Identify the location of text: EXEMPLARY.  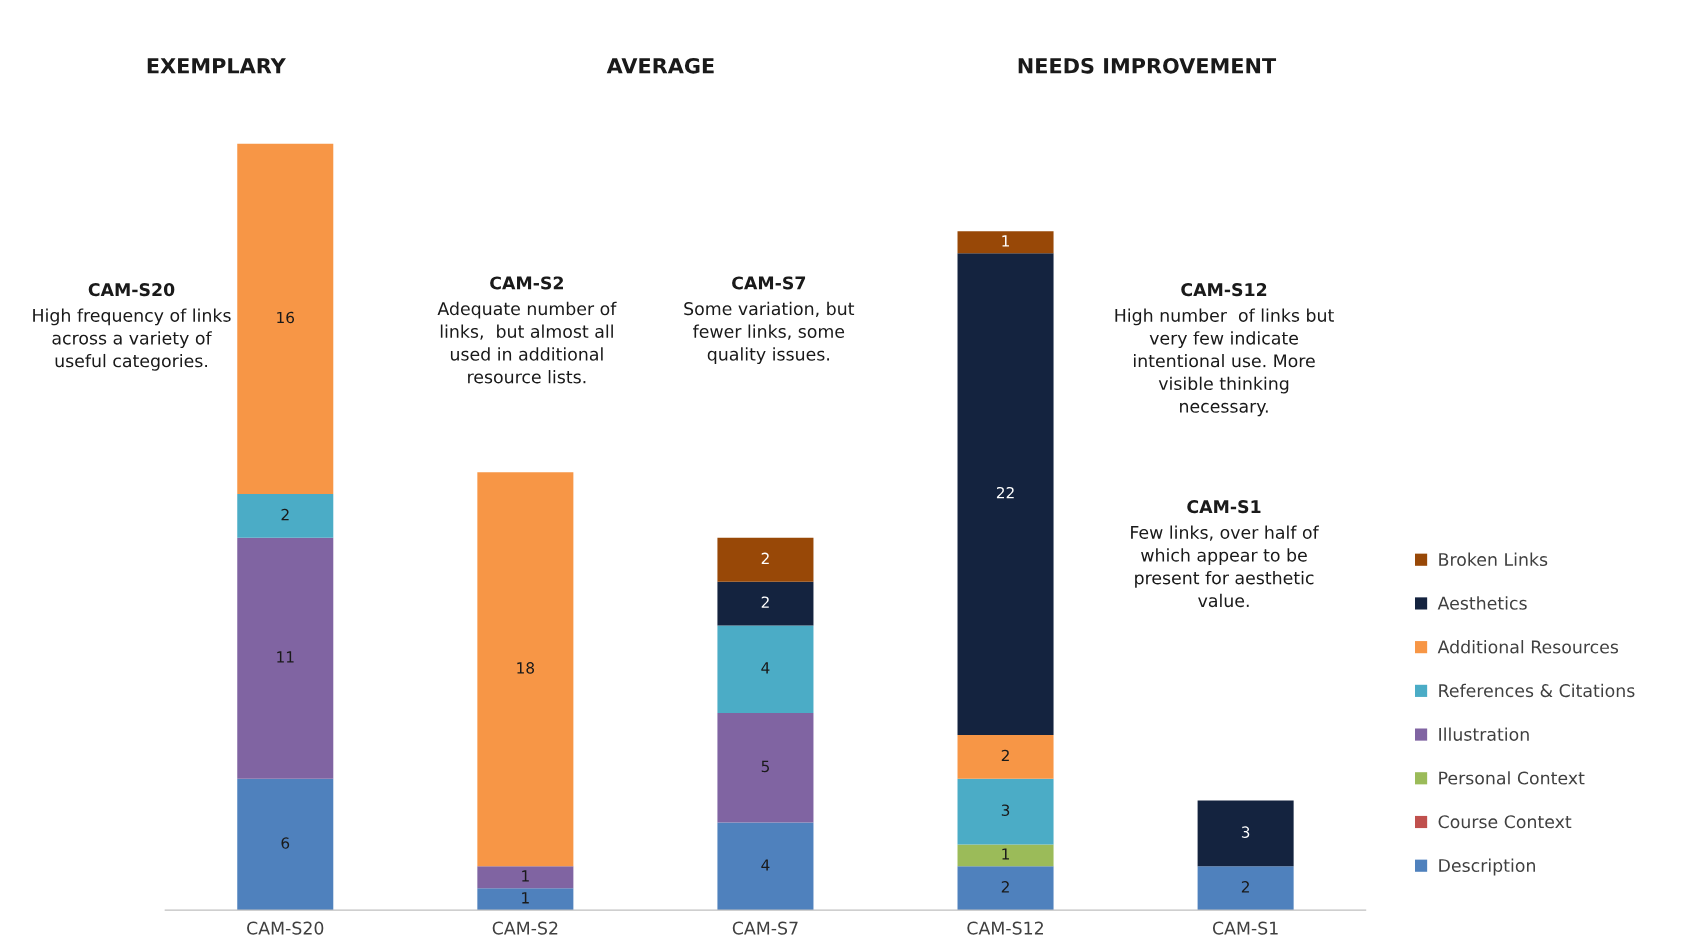
(216, 66).